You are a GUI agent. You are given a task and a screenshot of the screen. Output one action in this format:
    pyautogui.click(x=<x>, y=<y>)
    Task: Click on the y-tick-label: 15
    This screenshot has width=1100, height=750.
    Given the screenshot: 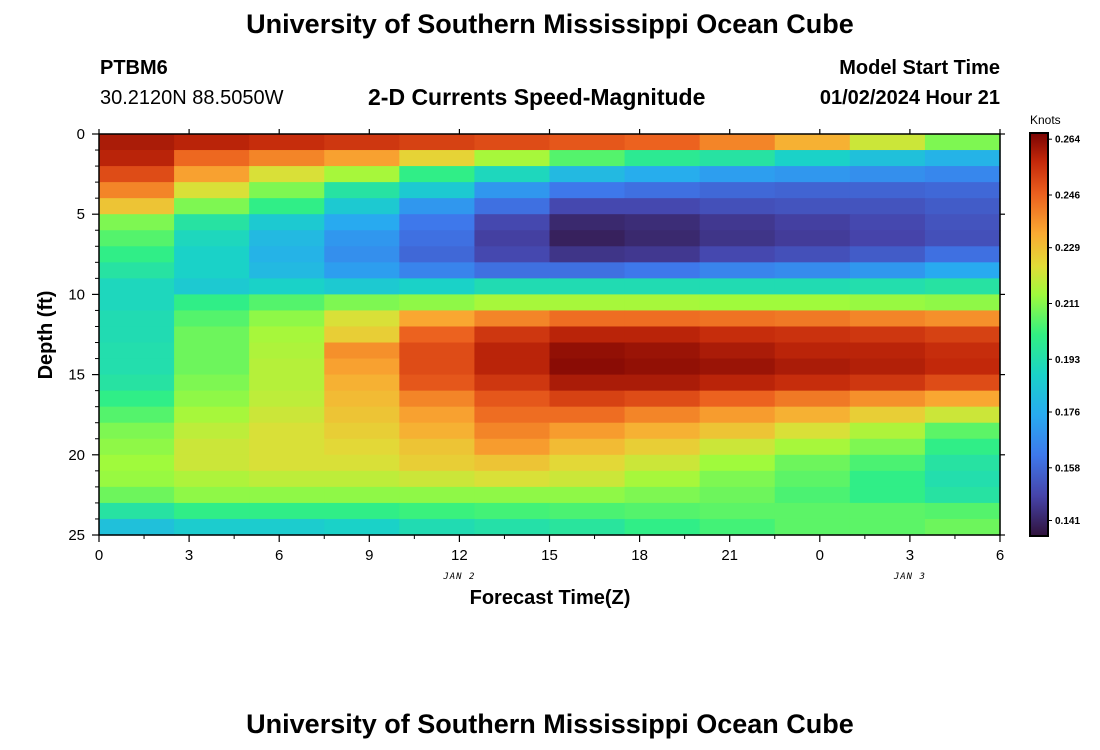 What is the action you would take?
    pyautogui.click(x=76, y=375)
    